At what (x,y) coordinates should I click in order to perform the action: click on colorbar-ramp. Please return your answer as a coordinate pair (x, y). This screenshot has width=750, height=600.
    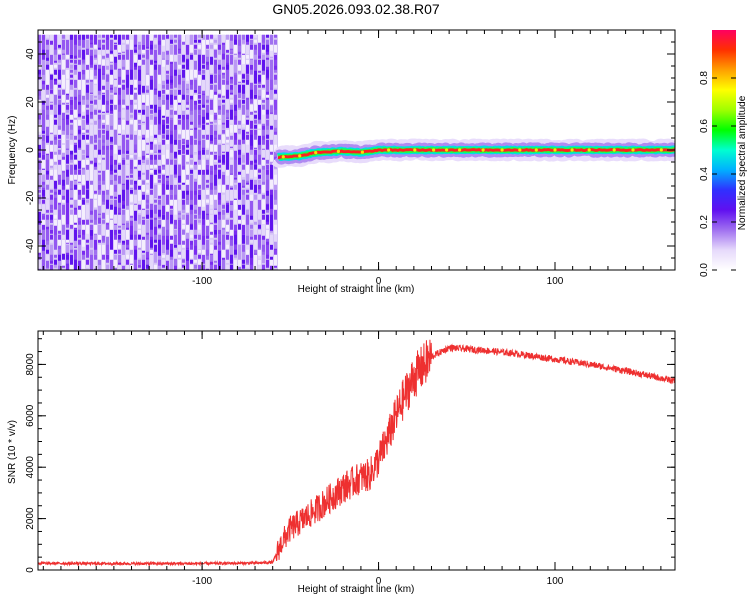
    Looking at the image, I should click on (724, 150).